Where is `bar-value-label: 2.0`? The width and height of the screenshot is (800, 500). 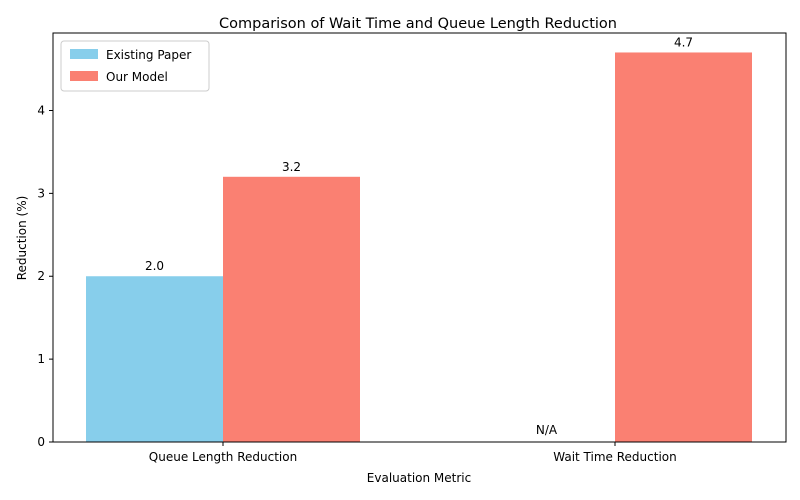
bar-value-label: 2.0 is located at coordinates (154, 266).